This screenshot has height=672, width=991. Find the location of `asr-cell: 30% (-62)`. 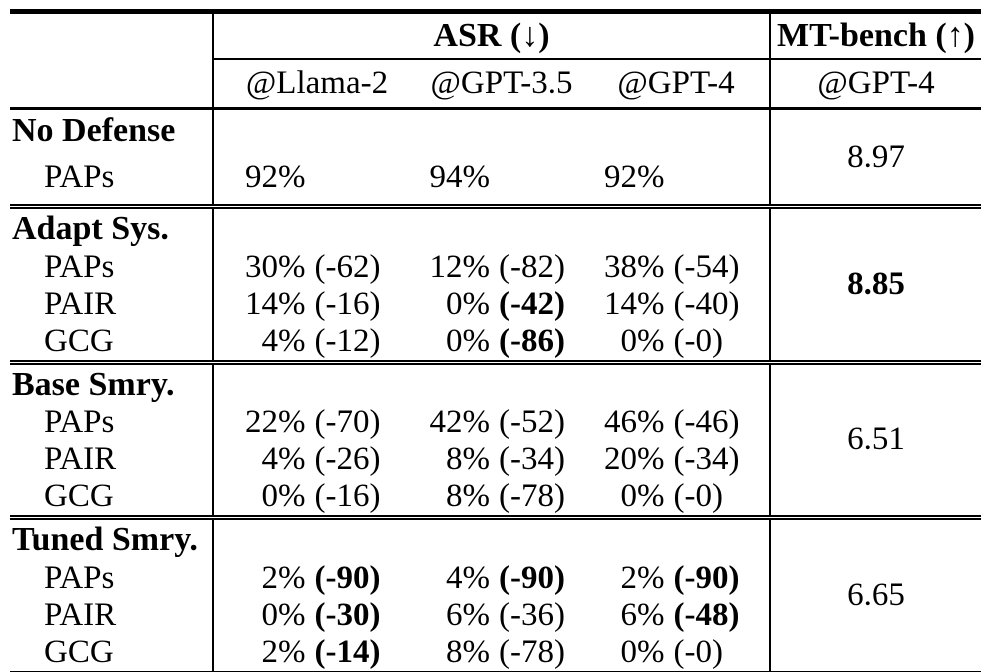

asr-cell: 30% (-62) is located at coordinates (316, 267).